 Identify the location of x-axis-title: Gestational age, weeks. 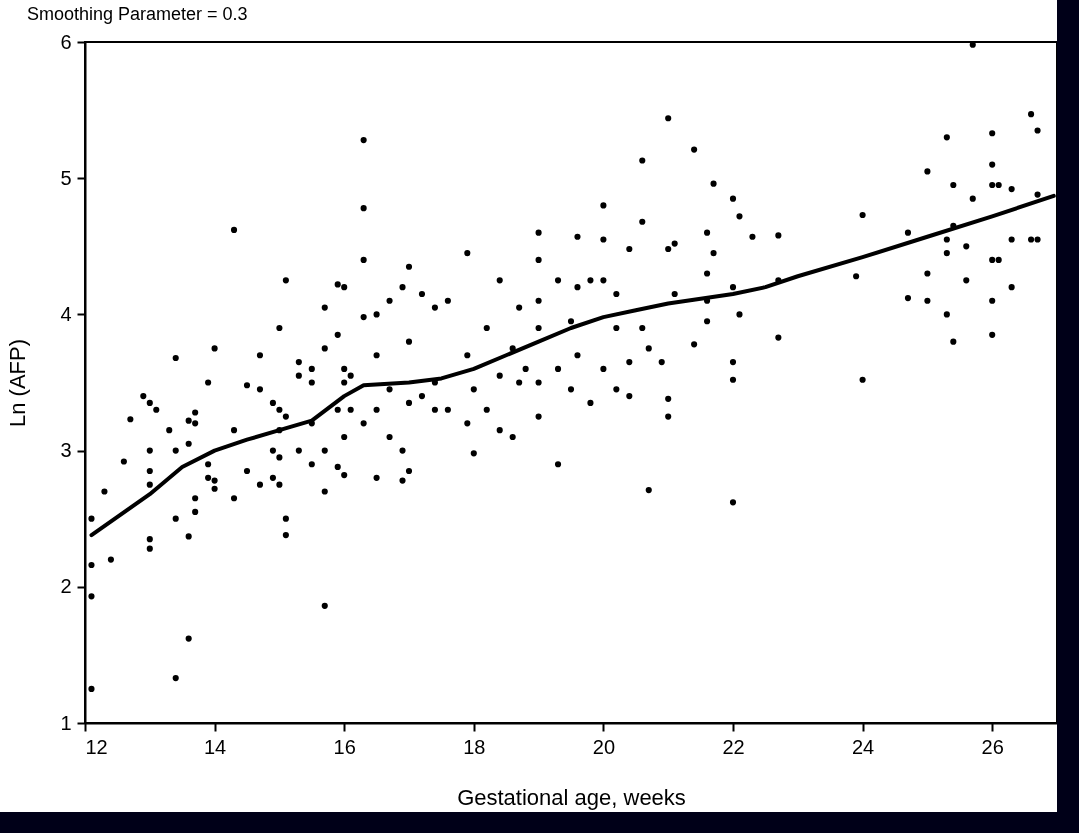
(571, 797).